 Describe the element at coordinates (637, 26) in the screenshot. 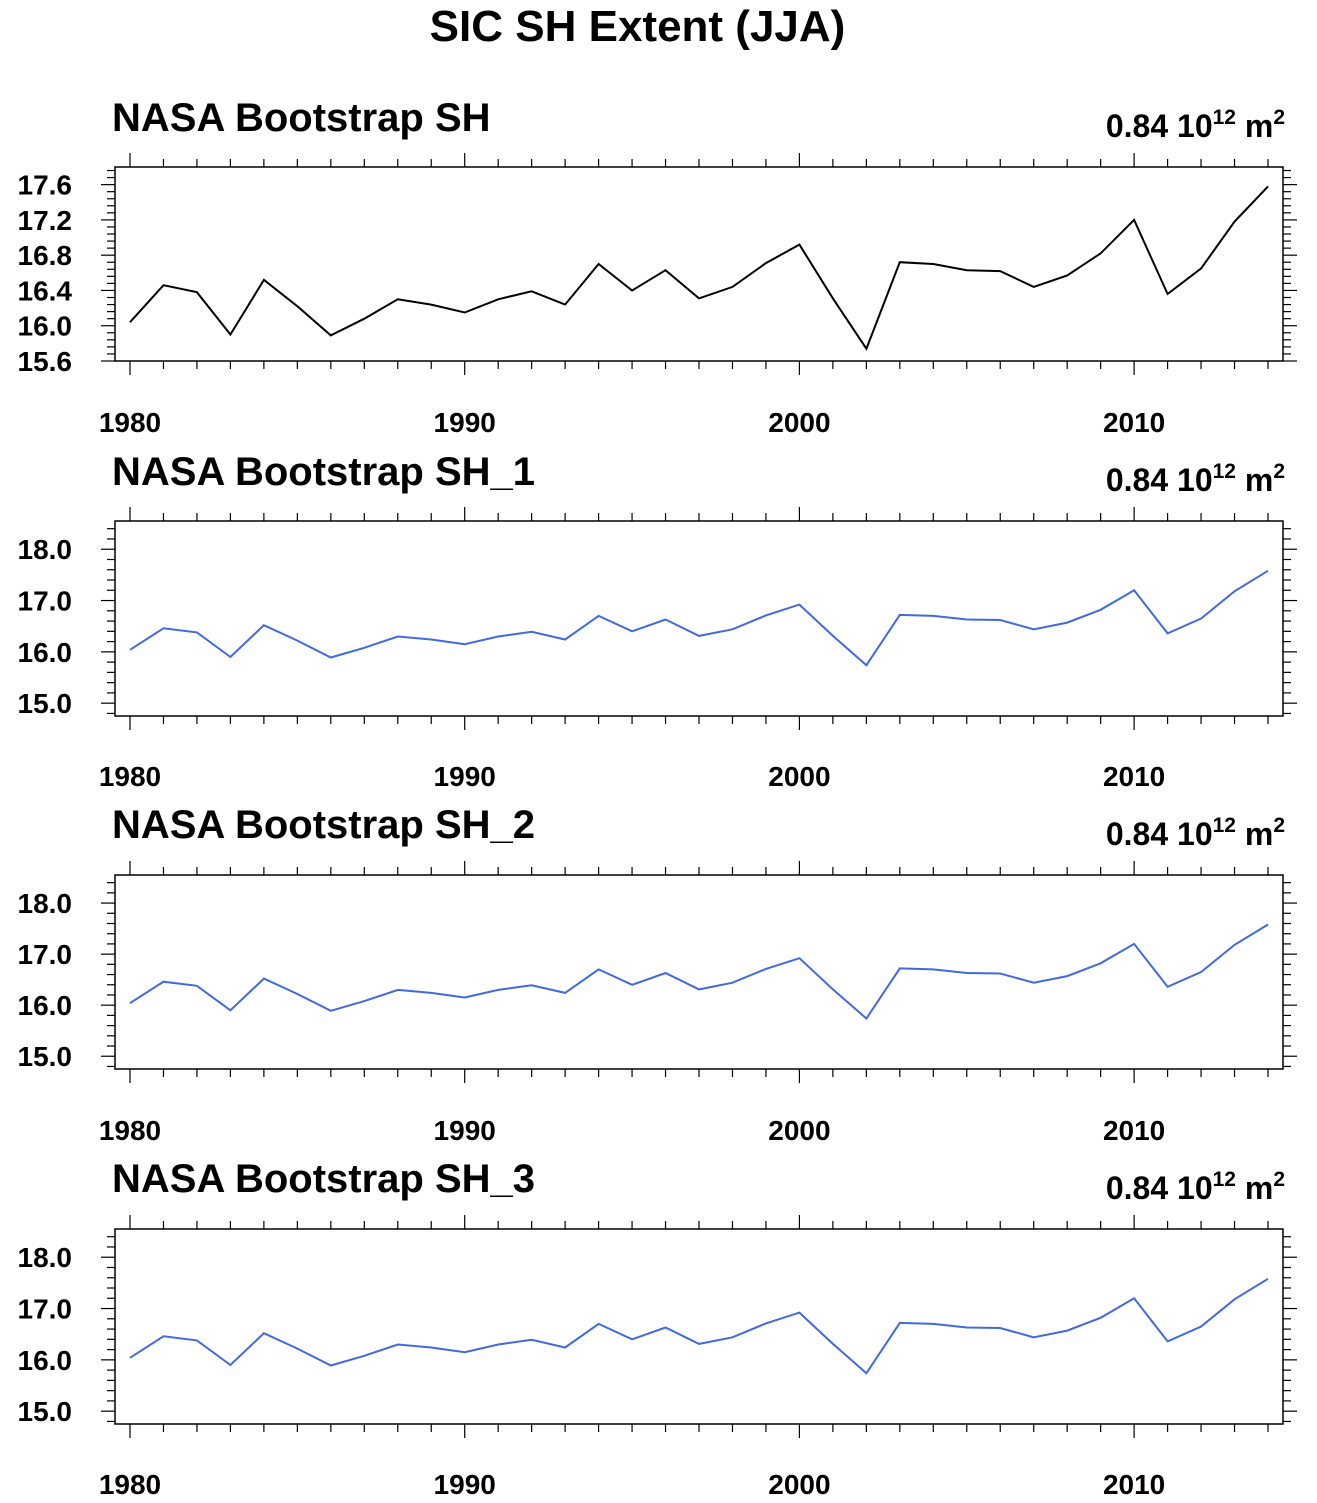

I see `figure-title: SIC SH Extent (JJA)` at that location.